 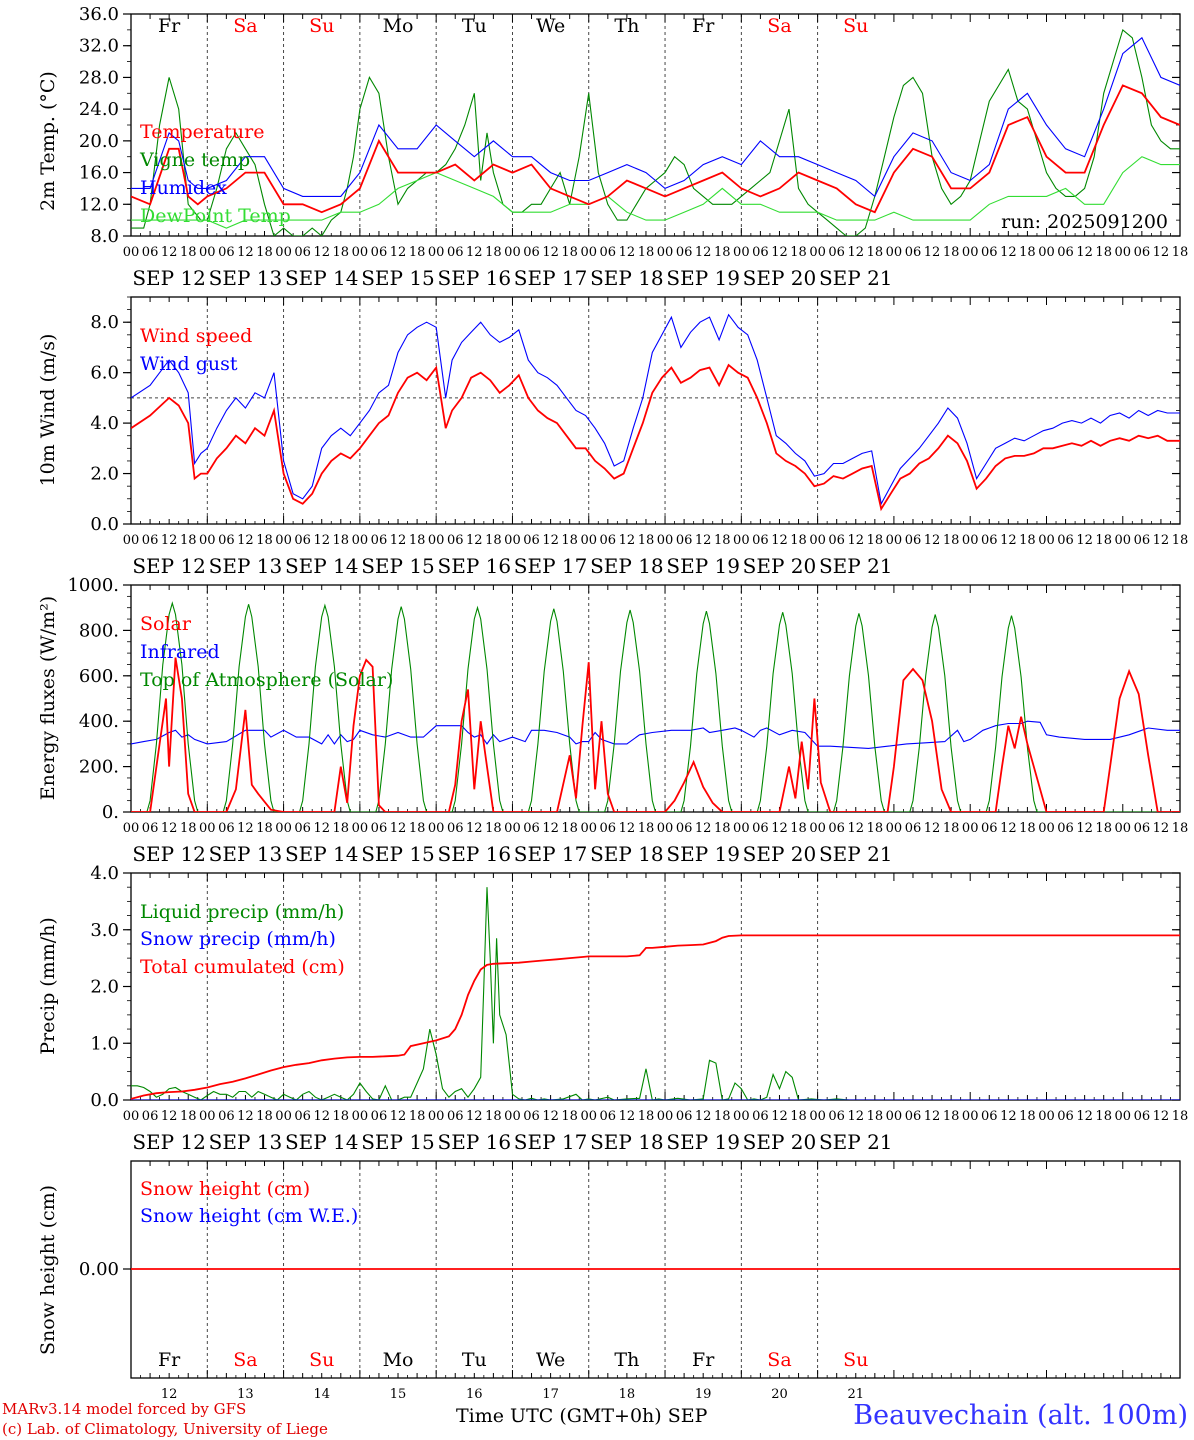 I want to click on y-tick-label: 8.0, so click(x=104, y=236).